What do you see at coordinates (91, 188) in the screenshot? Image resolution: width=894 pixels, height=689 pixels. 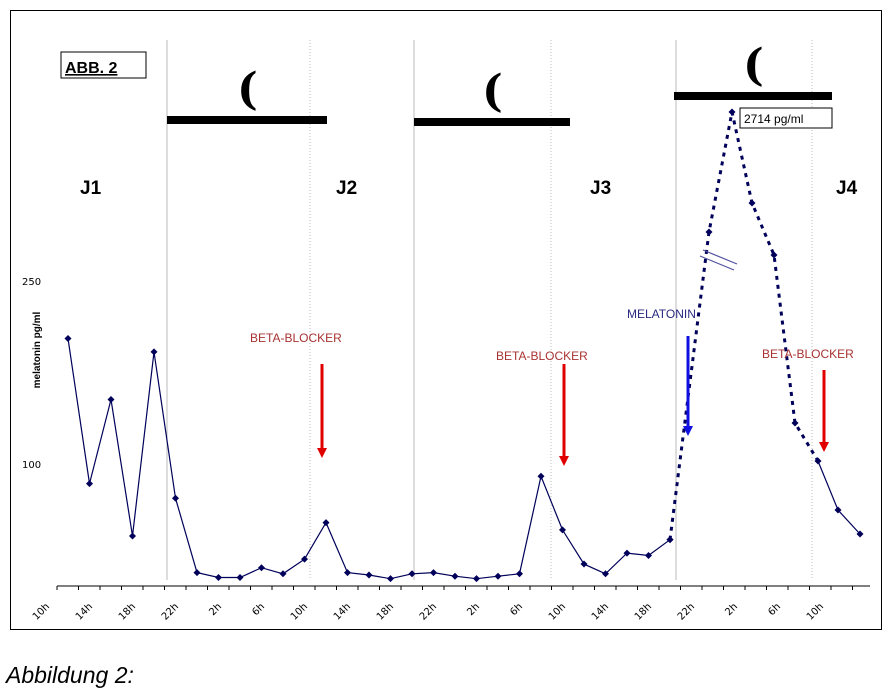 I see `day-label: J1` at bounding box center [91, 188].